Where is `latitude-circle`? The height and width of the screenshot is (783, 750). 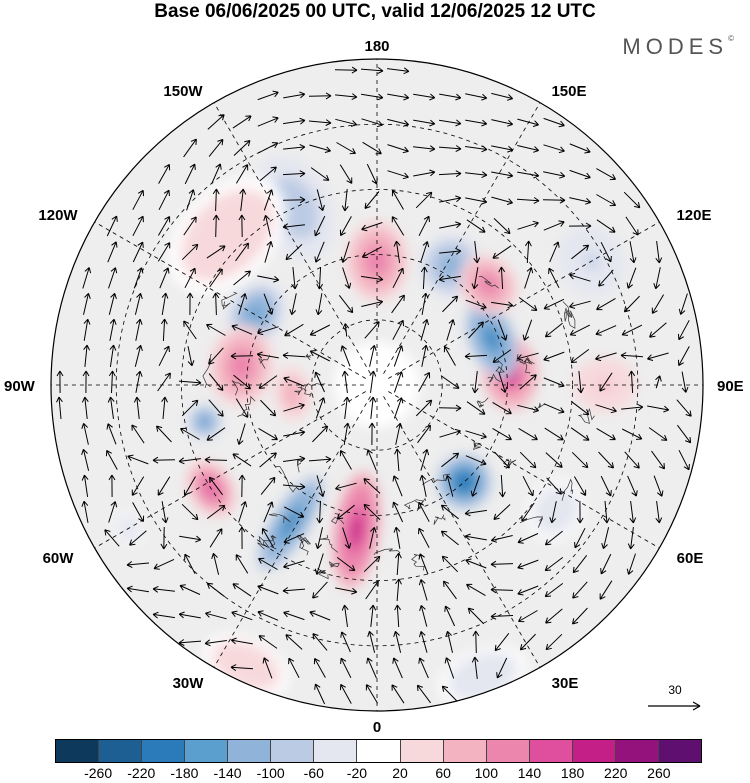
latitude-circle is located at coordinates (377, 385).